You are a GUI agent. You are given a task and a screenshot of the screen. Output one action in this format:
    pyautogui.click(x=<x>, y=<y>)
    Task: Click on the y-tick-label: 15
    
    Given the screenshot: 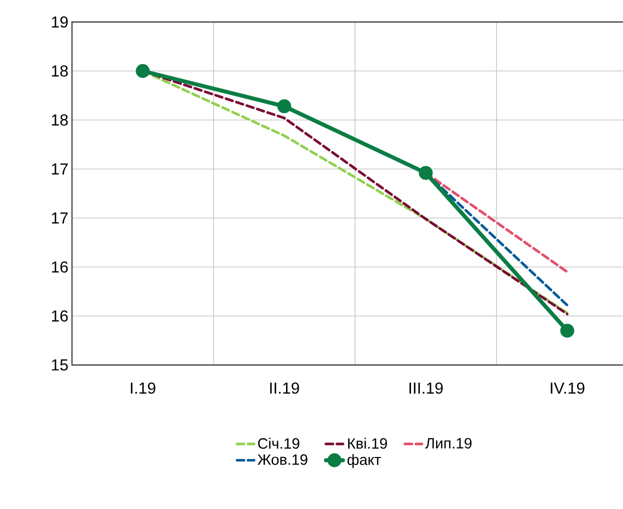 What is the action you would take?
    pyautogui.click(x=60, y=365)
    